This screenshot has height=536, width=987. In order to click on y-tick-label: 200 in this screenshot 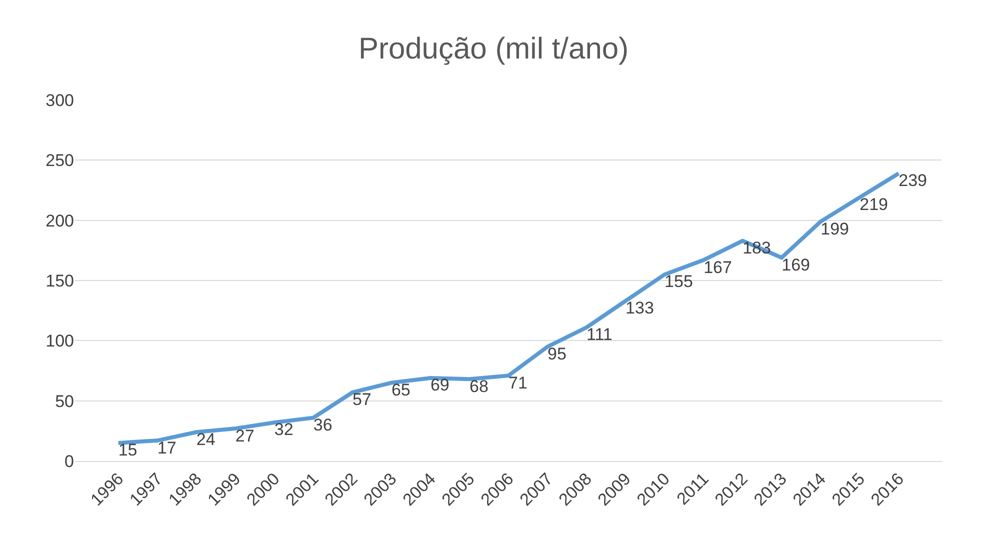, I will do `click(60, 220)`.